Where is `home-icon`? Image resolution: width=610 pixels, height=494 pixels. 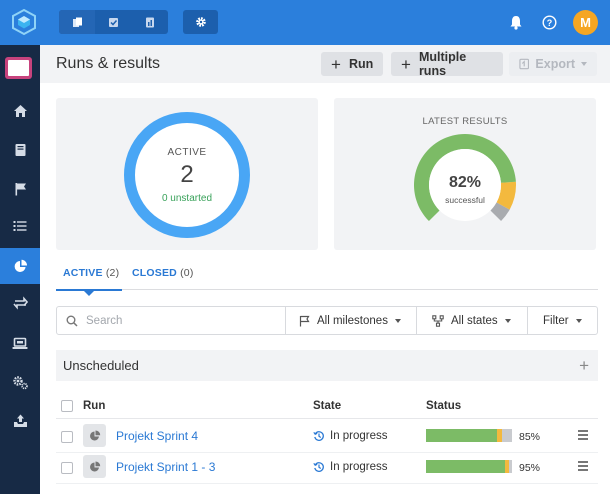 home-icon is located at coordinates (20, 111).